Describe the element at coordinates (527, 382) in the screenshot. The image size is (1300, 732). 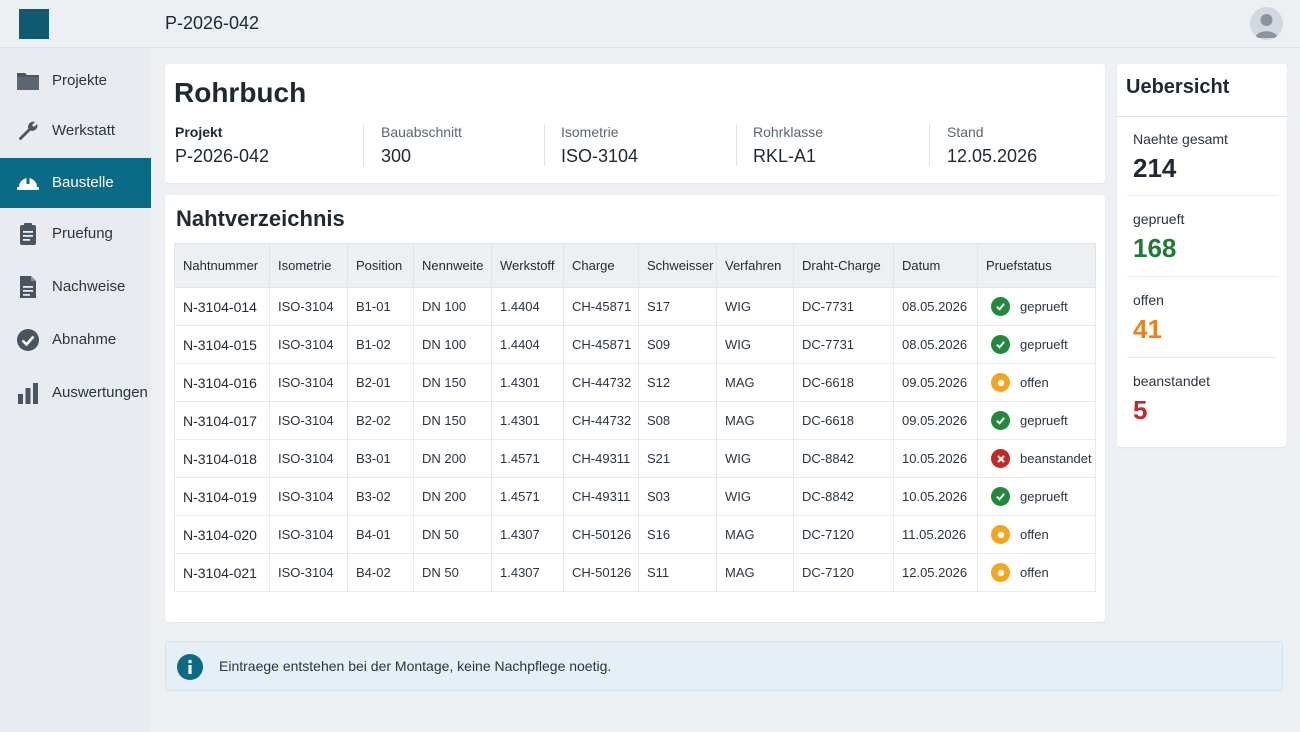
I see `table-cell: 1.4301` at that location.